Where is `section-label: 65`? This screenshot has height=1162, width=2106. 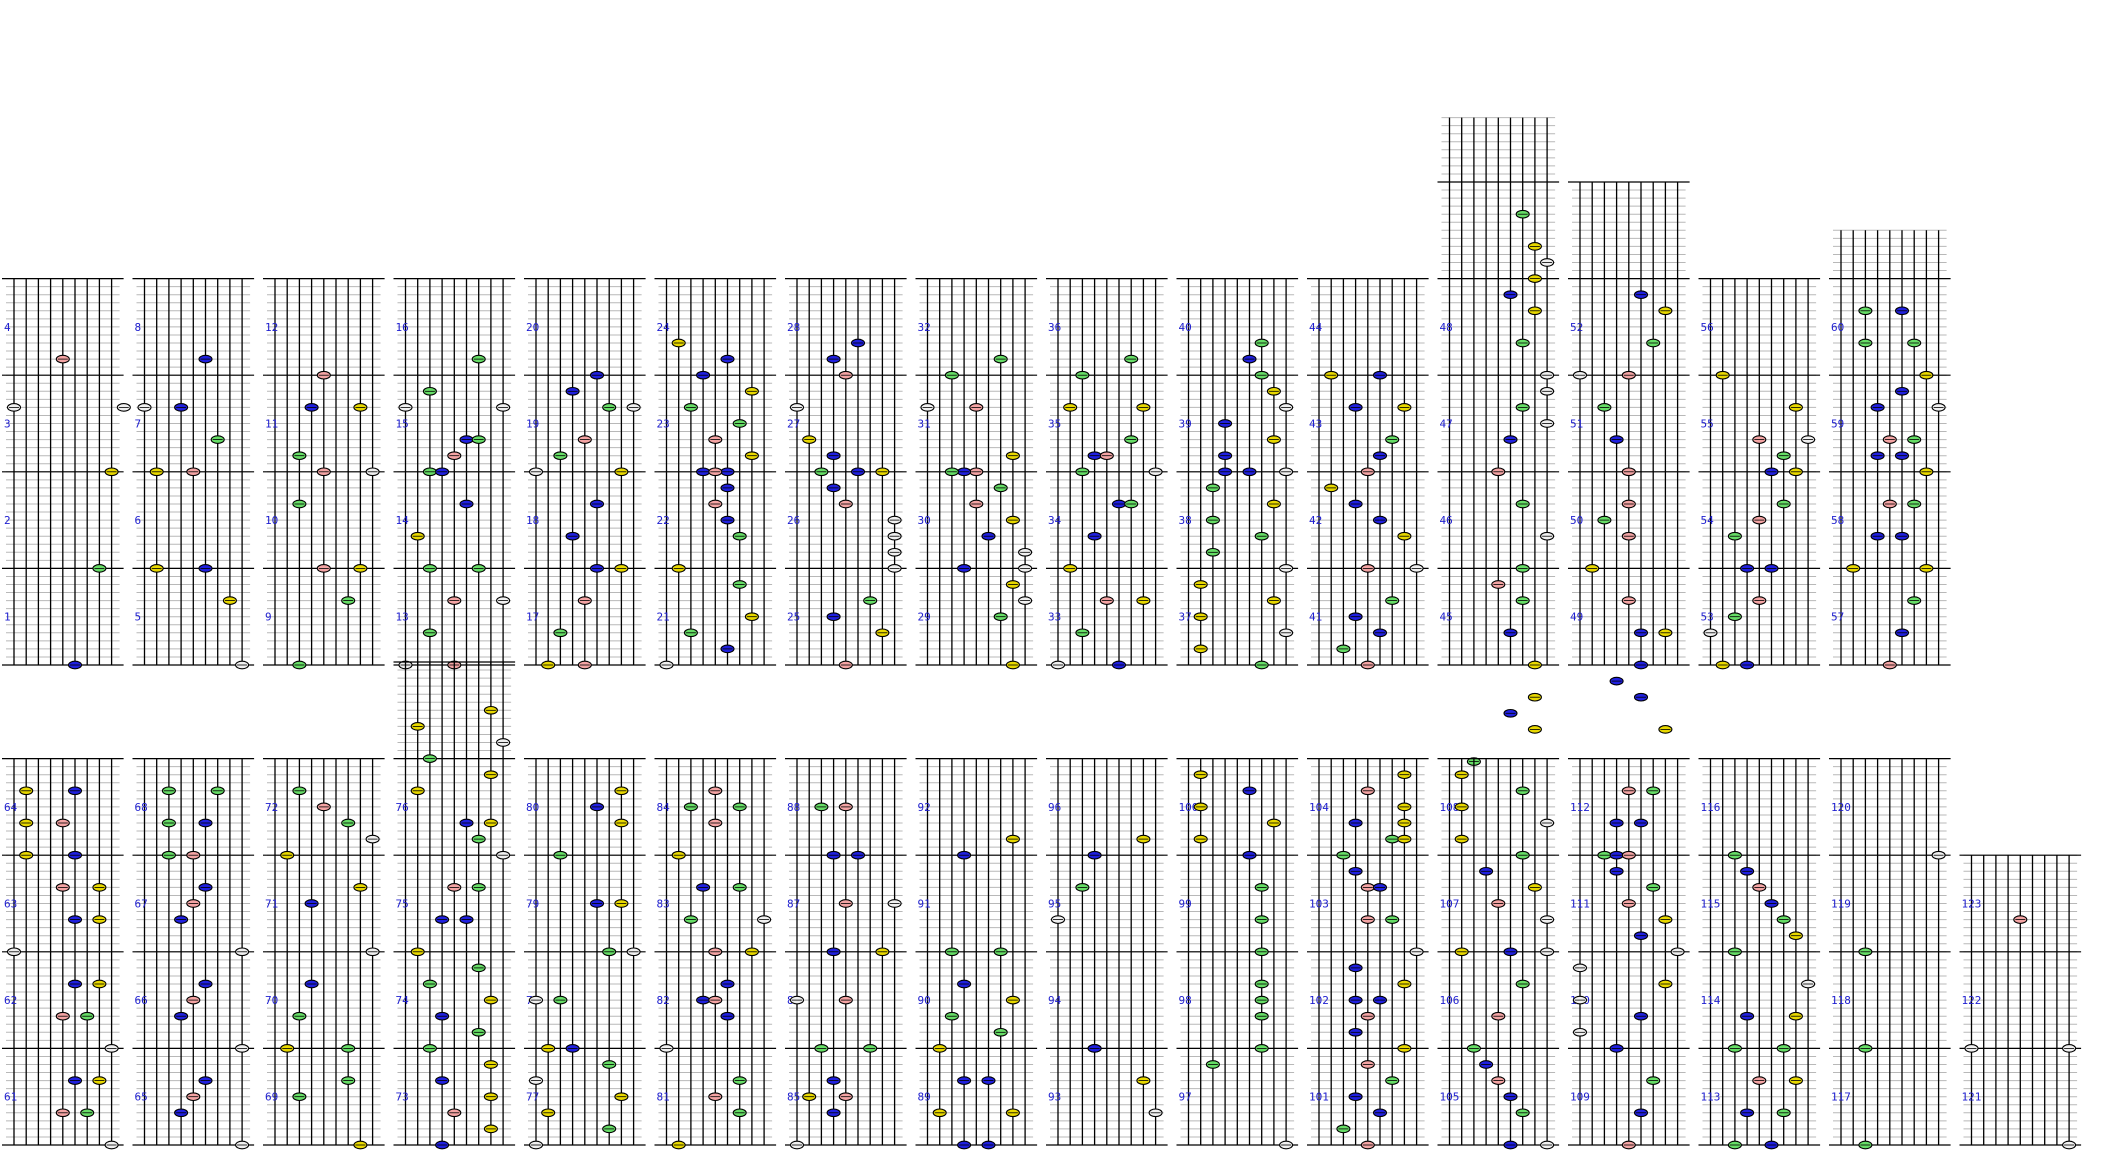 section-label: 65 is located at coordinates (141, 1097).